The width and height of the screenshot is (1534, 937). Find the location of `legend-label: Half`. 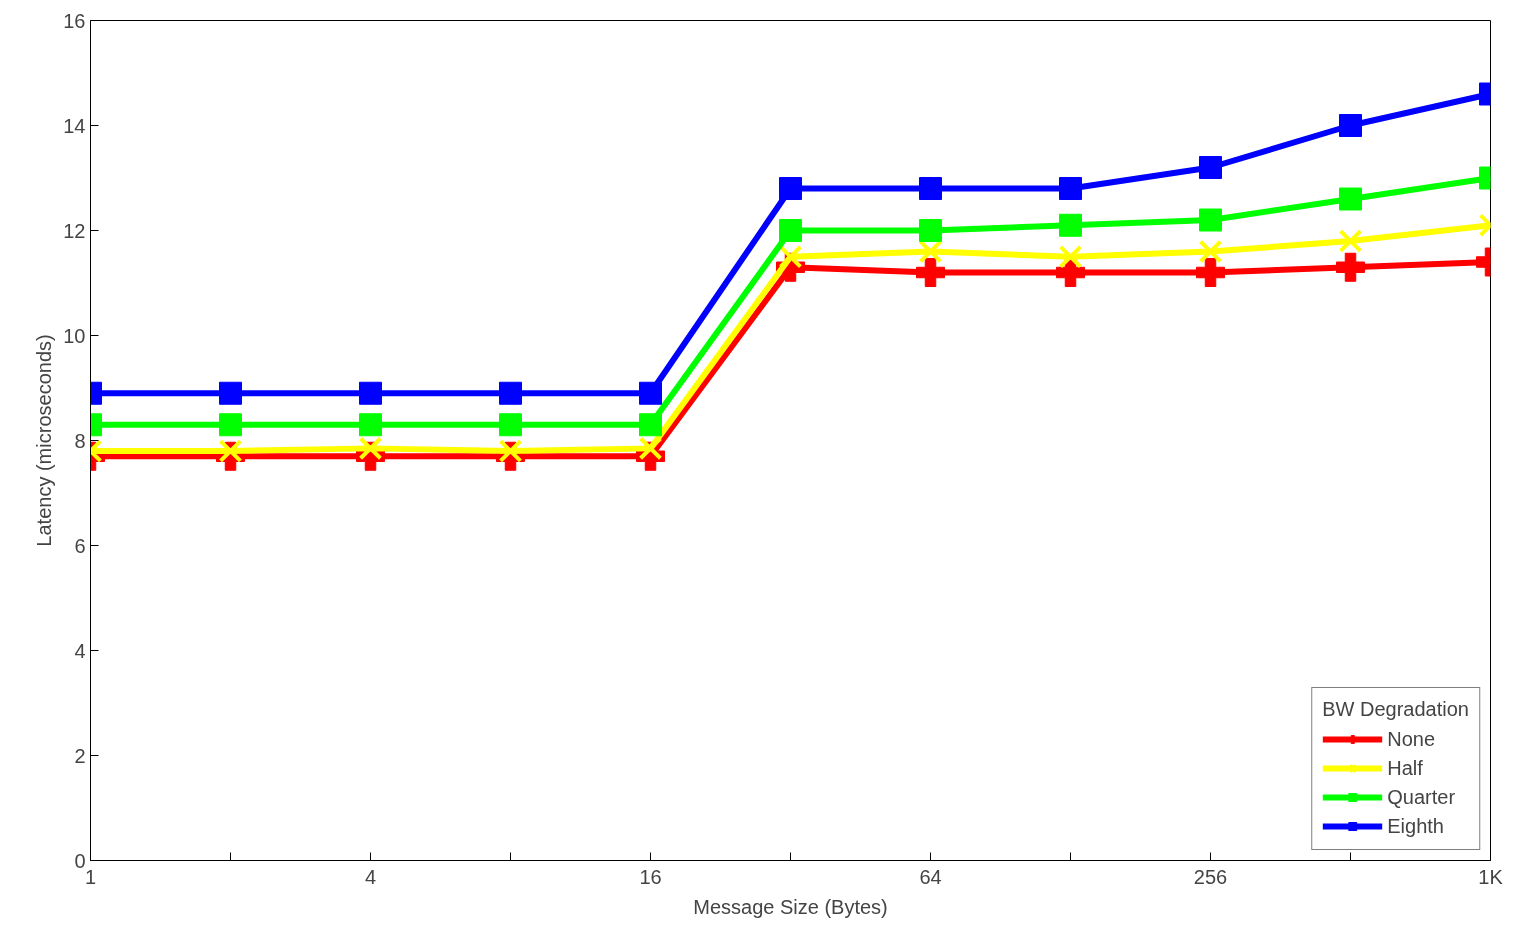

legend-label: Half is located at coordinates (1405, 768).